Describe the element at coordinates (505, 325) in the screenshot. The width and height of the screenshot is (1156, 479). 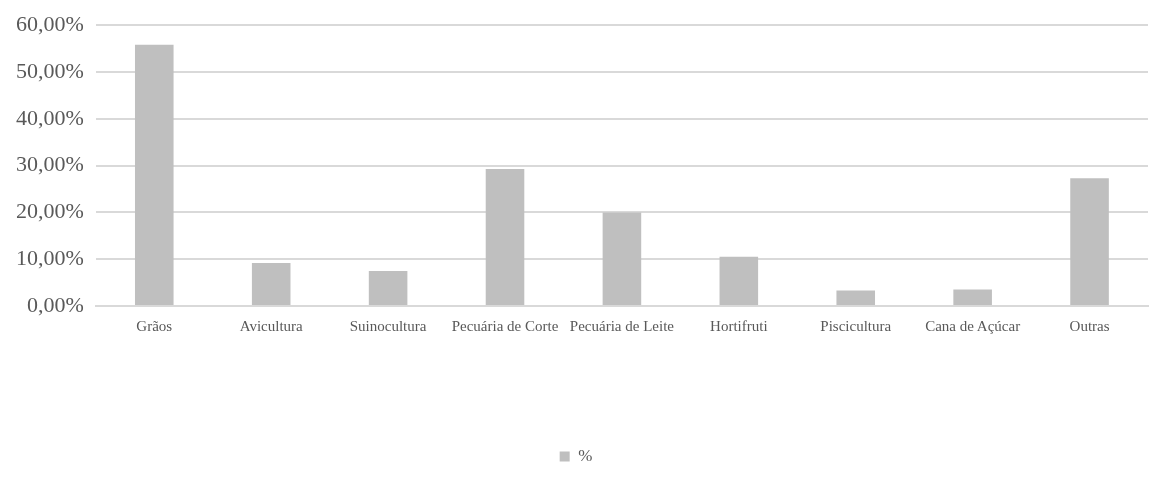
I see `x-tick-label: Pecuária de Corte` at that location.